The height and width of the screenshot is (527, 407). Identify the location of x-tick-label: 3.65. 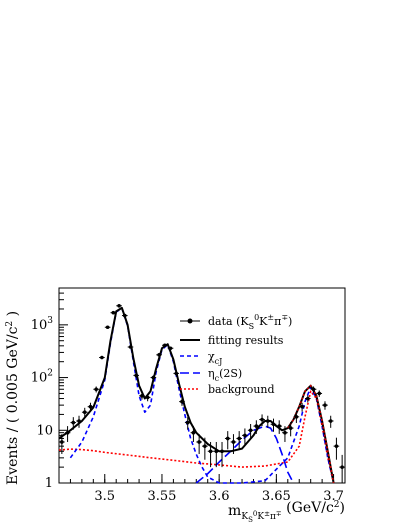
(276, 496).